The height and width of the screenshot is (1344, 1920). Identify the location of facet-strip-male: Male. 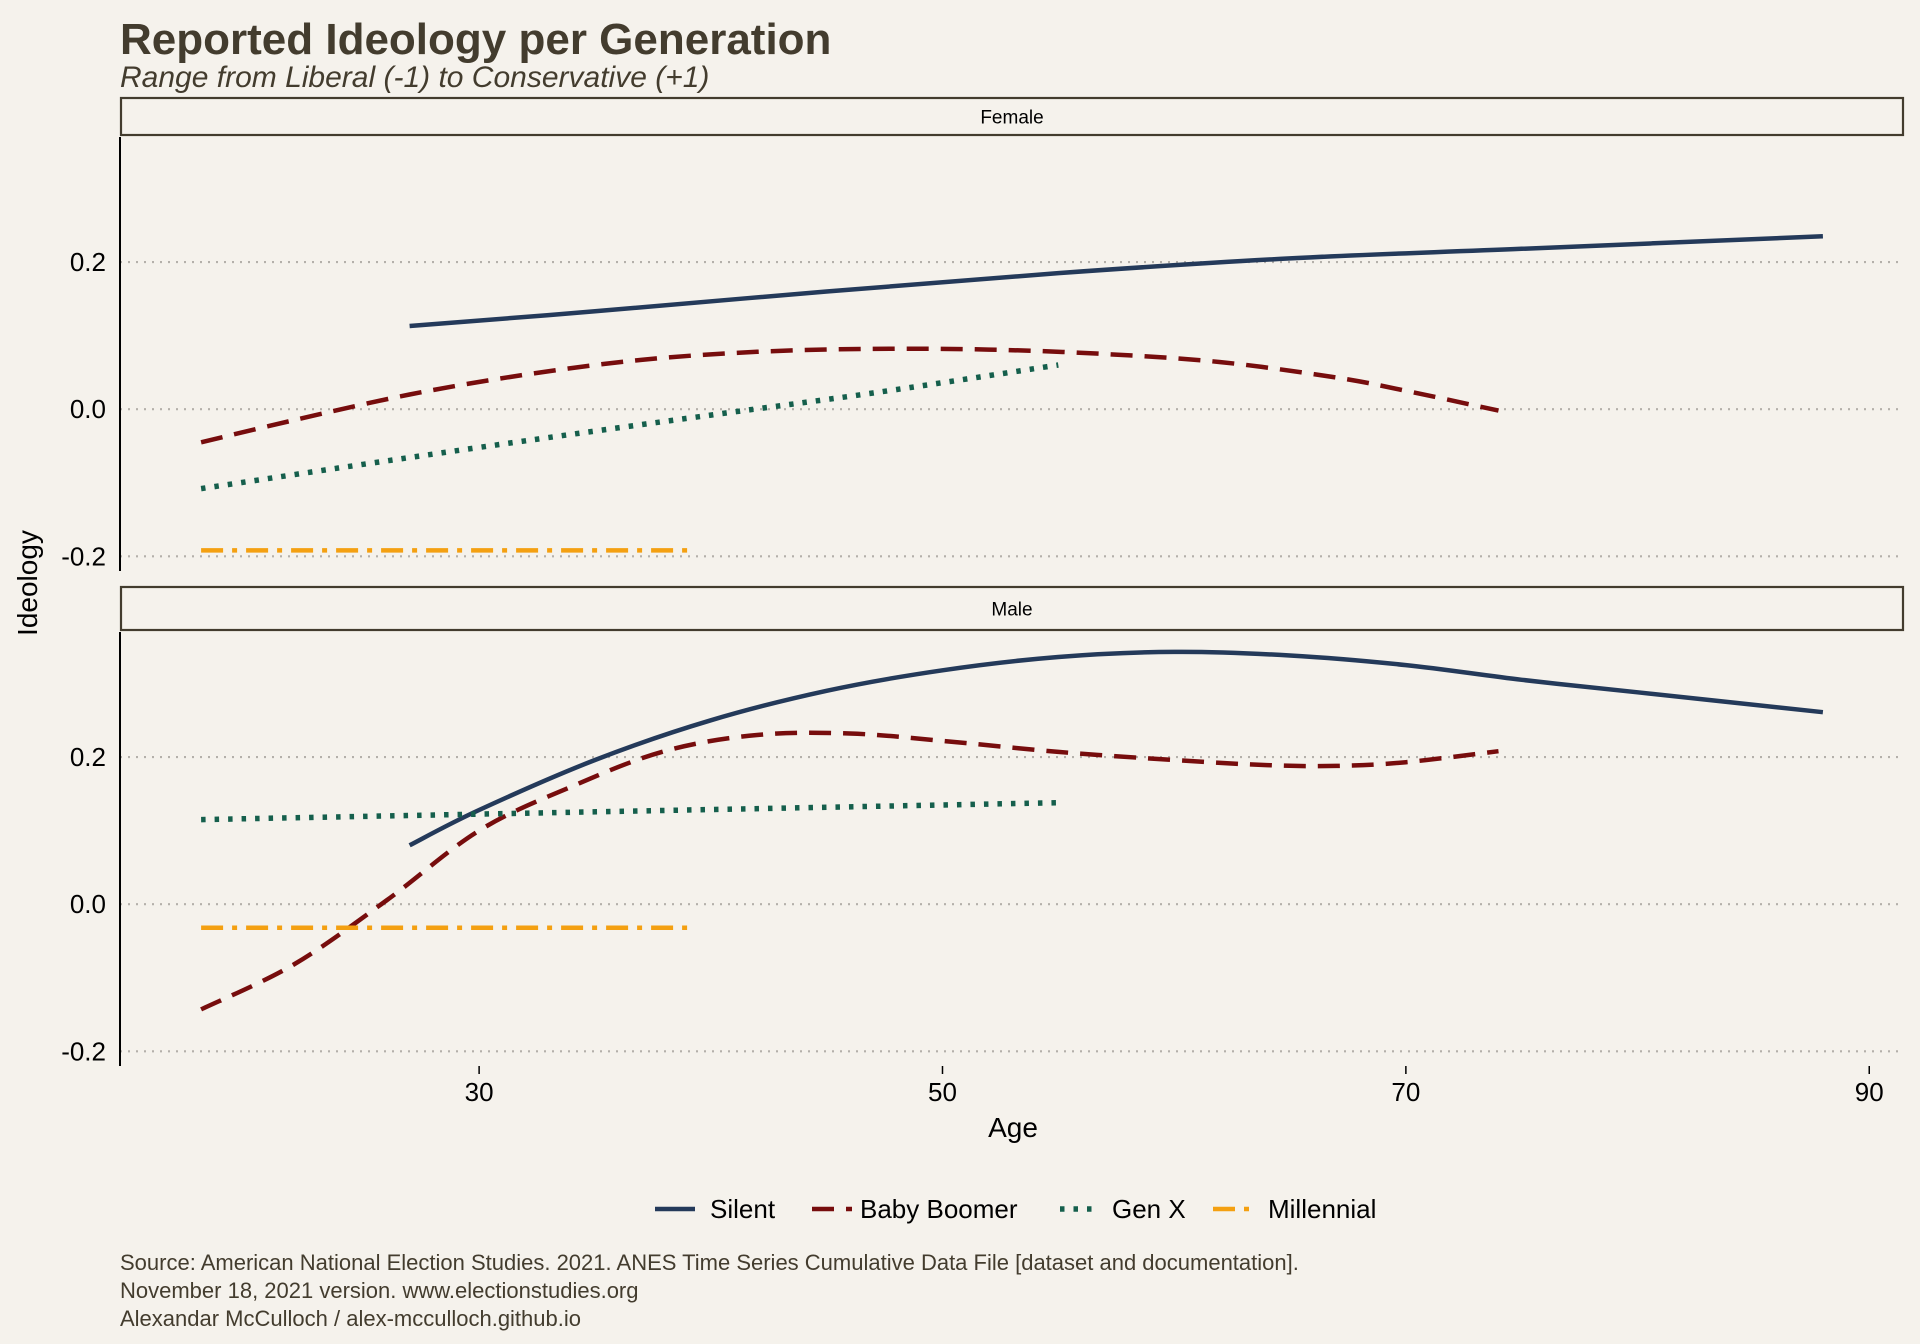
(1012, 608).